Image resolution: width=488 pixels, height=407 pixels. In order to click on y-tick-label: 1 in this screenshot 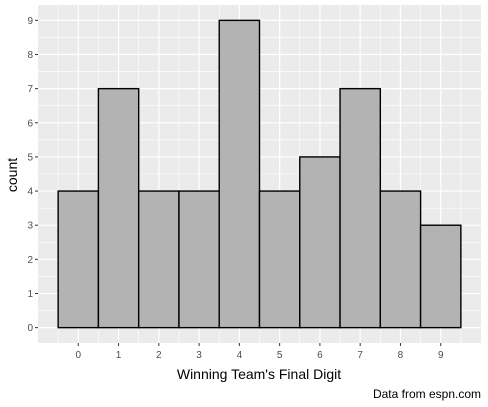, I will do `click(30, 294)`.